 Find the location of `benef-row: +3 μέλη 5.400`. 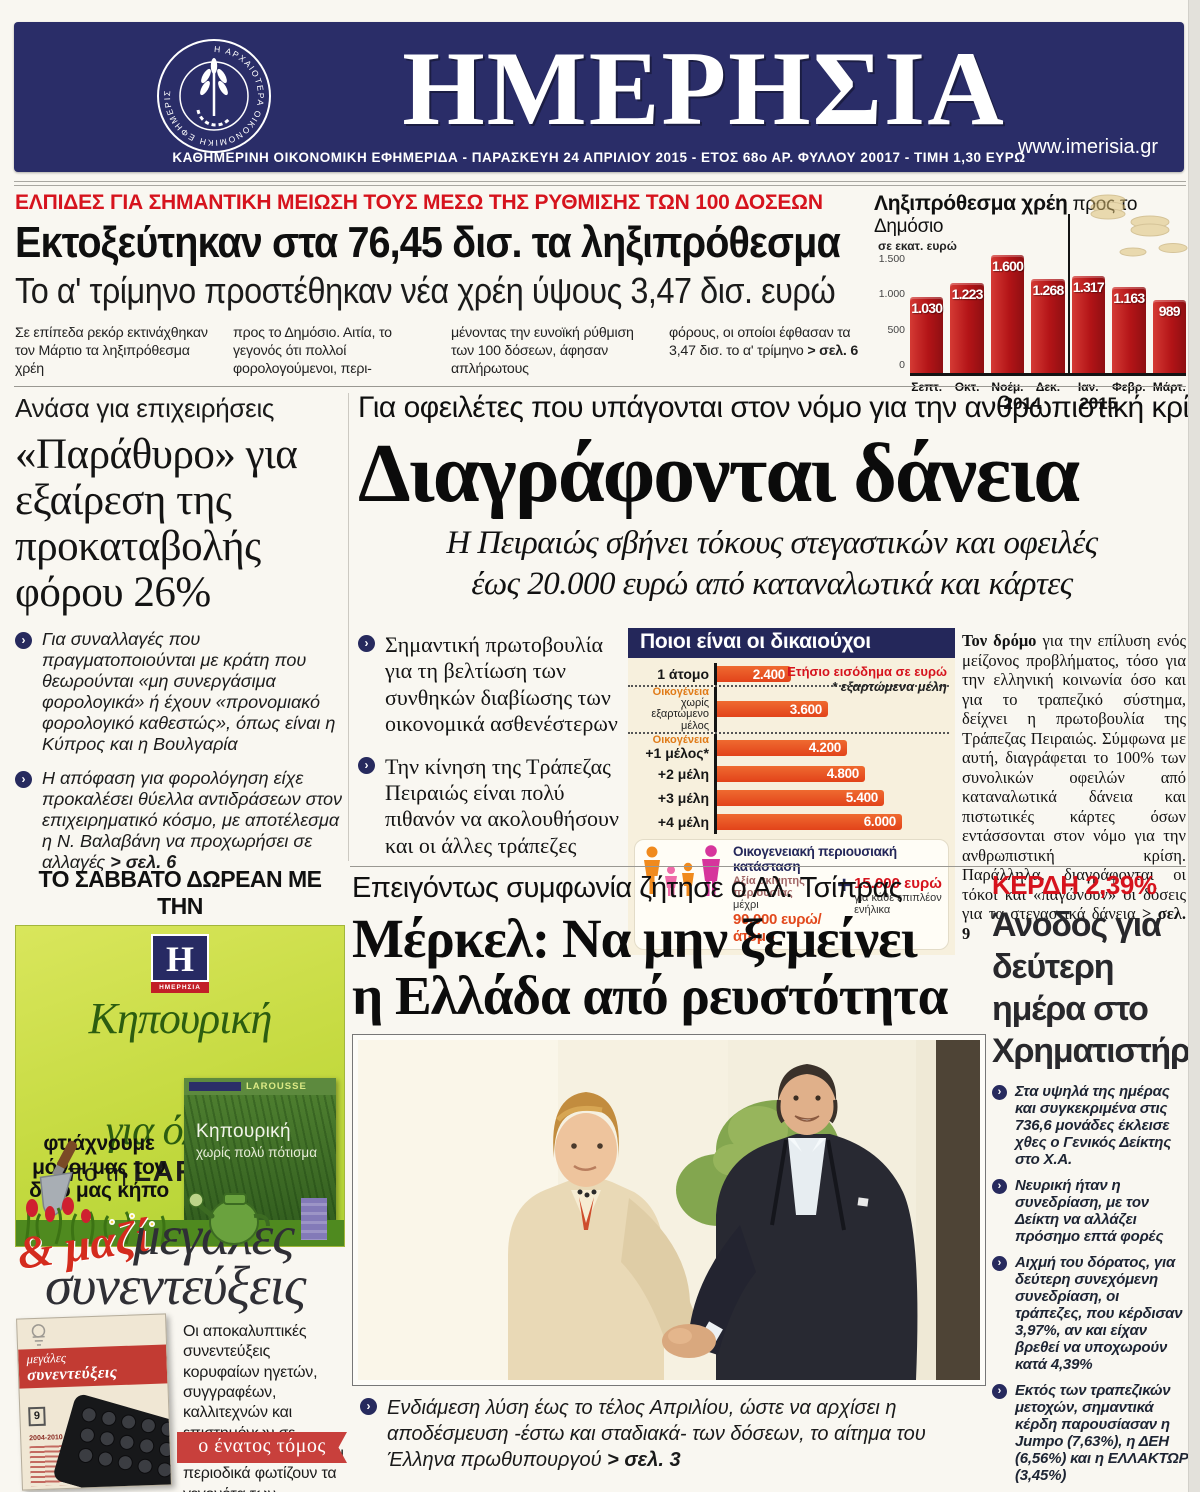

benef-row: +3 μέλη 5.400 is located at coordinates (788, 797).